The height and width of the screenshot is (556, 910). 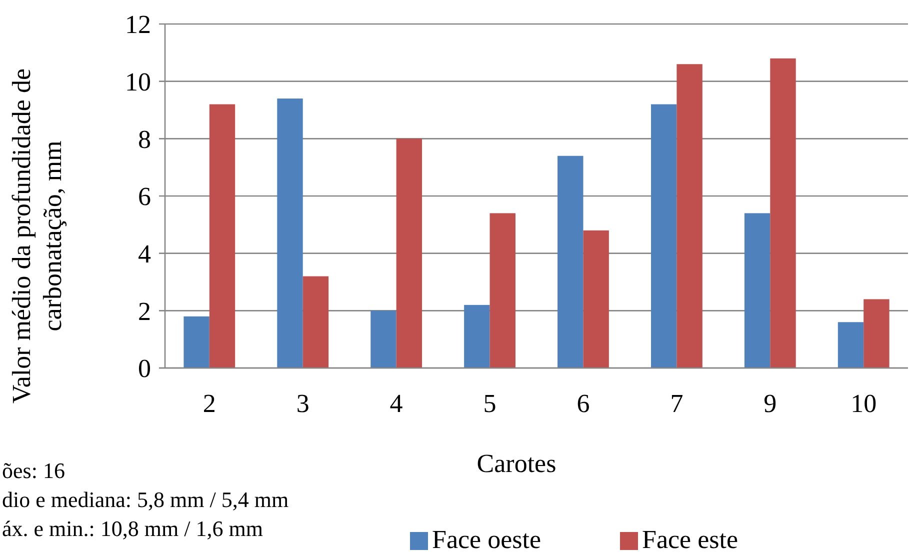 What do you see at coordinates (489, 403) in the screenshot?
I see `x-tick-label: 5` at bounding box center [489, 403].